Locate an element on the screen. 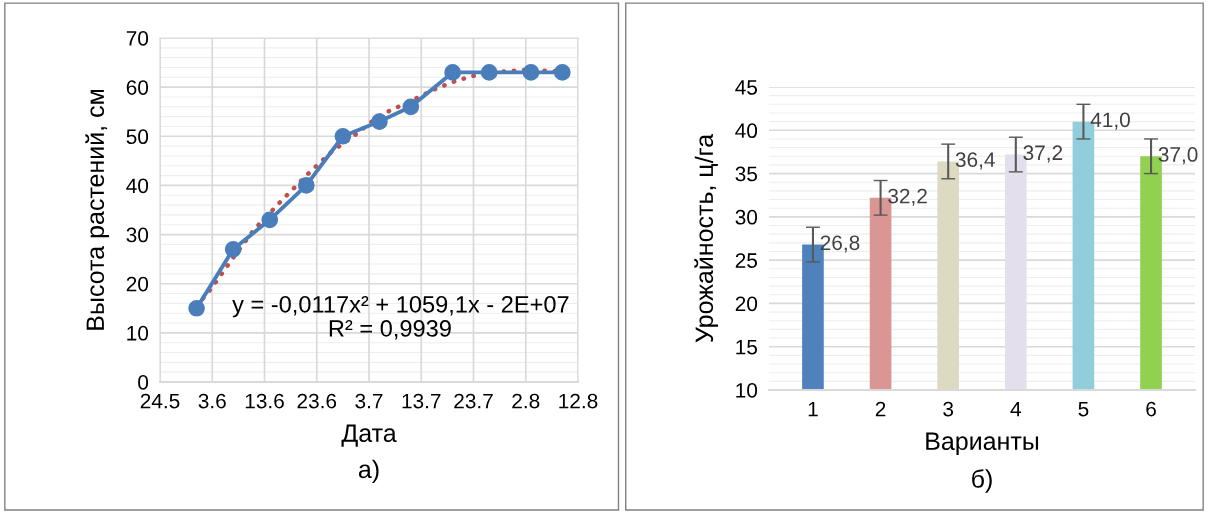 This screenshot has width=1208, height=512. y-tick-label: 25 is located at coordinates (746, 260).